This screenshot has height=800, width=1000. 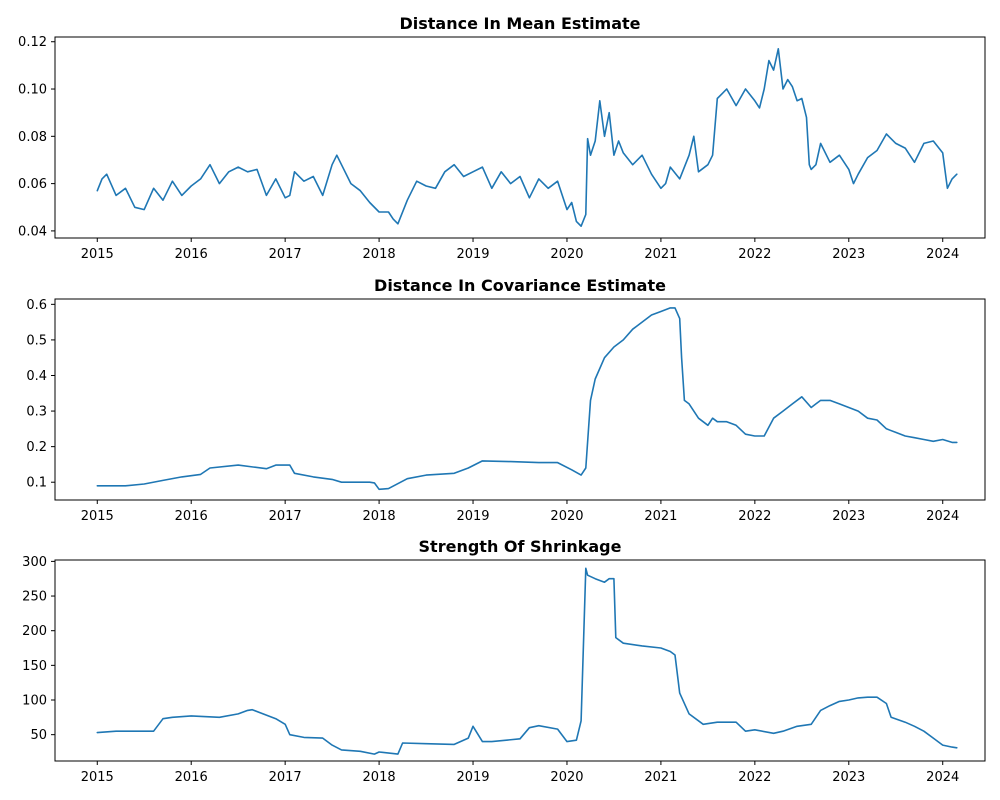 I want to click on covariance-distance-x-tick-label: 2019, so click(x=472, y=516).